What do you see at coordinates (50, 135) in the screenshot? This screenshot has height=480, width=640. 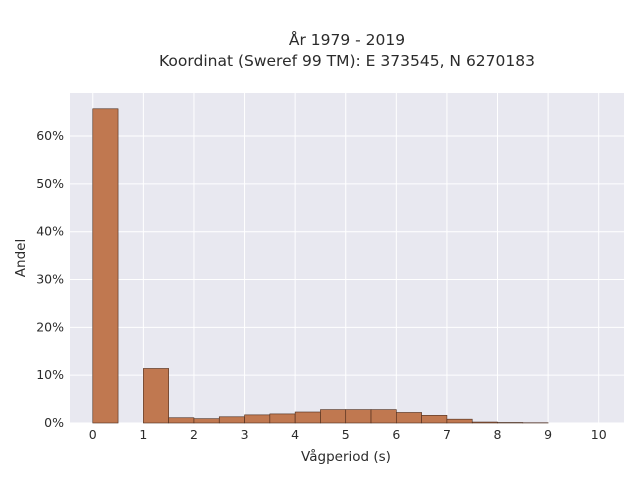 I see `y-tick-label: 60%` at bounding box center [50, 135].